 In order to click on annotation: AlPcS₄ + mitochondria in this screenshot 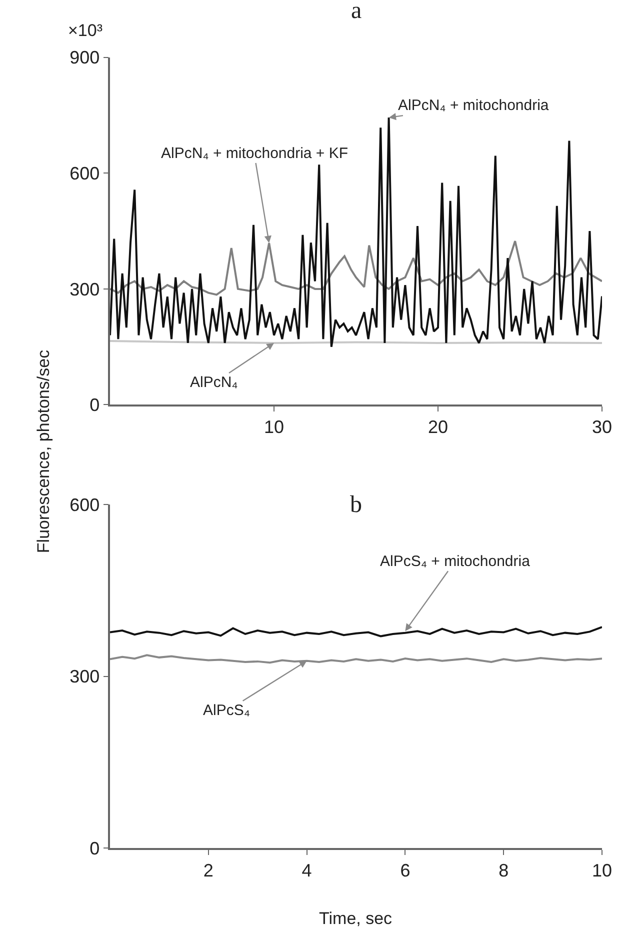, I will do `click(455, 561)`.